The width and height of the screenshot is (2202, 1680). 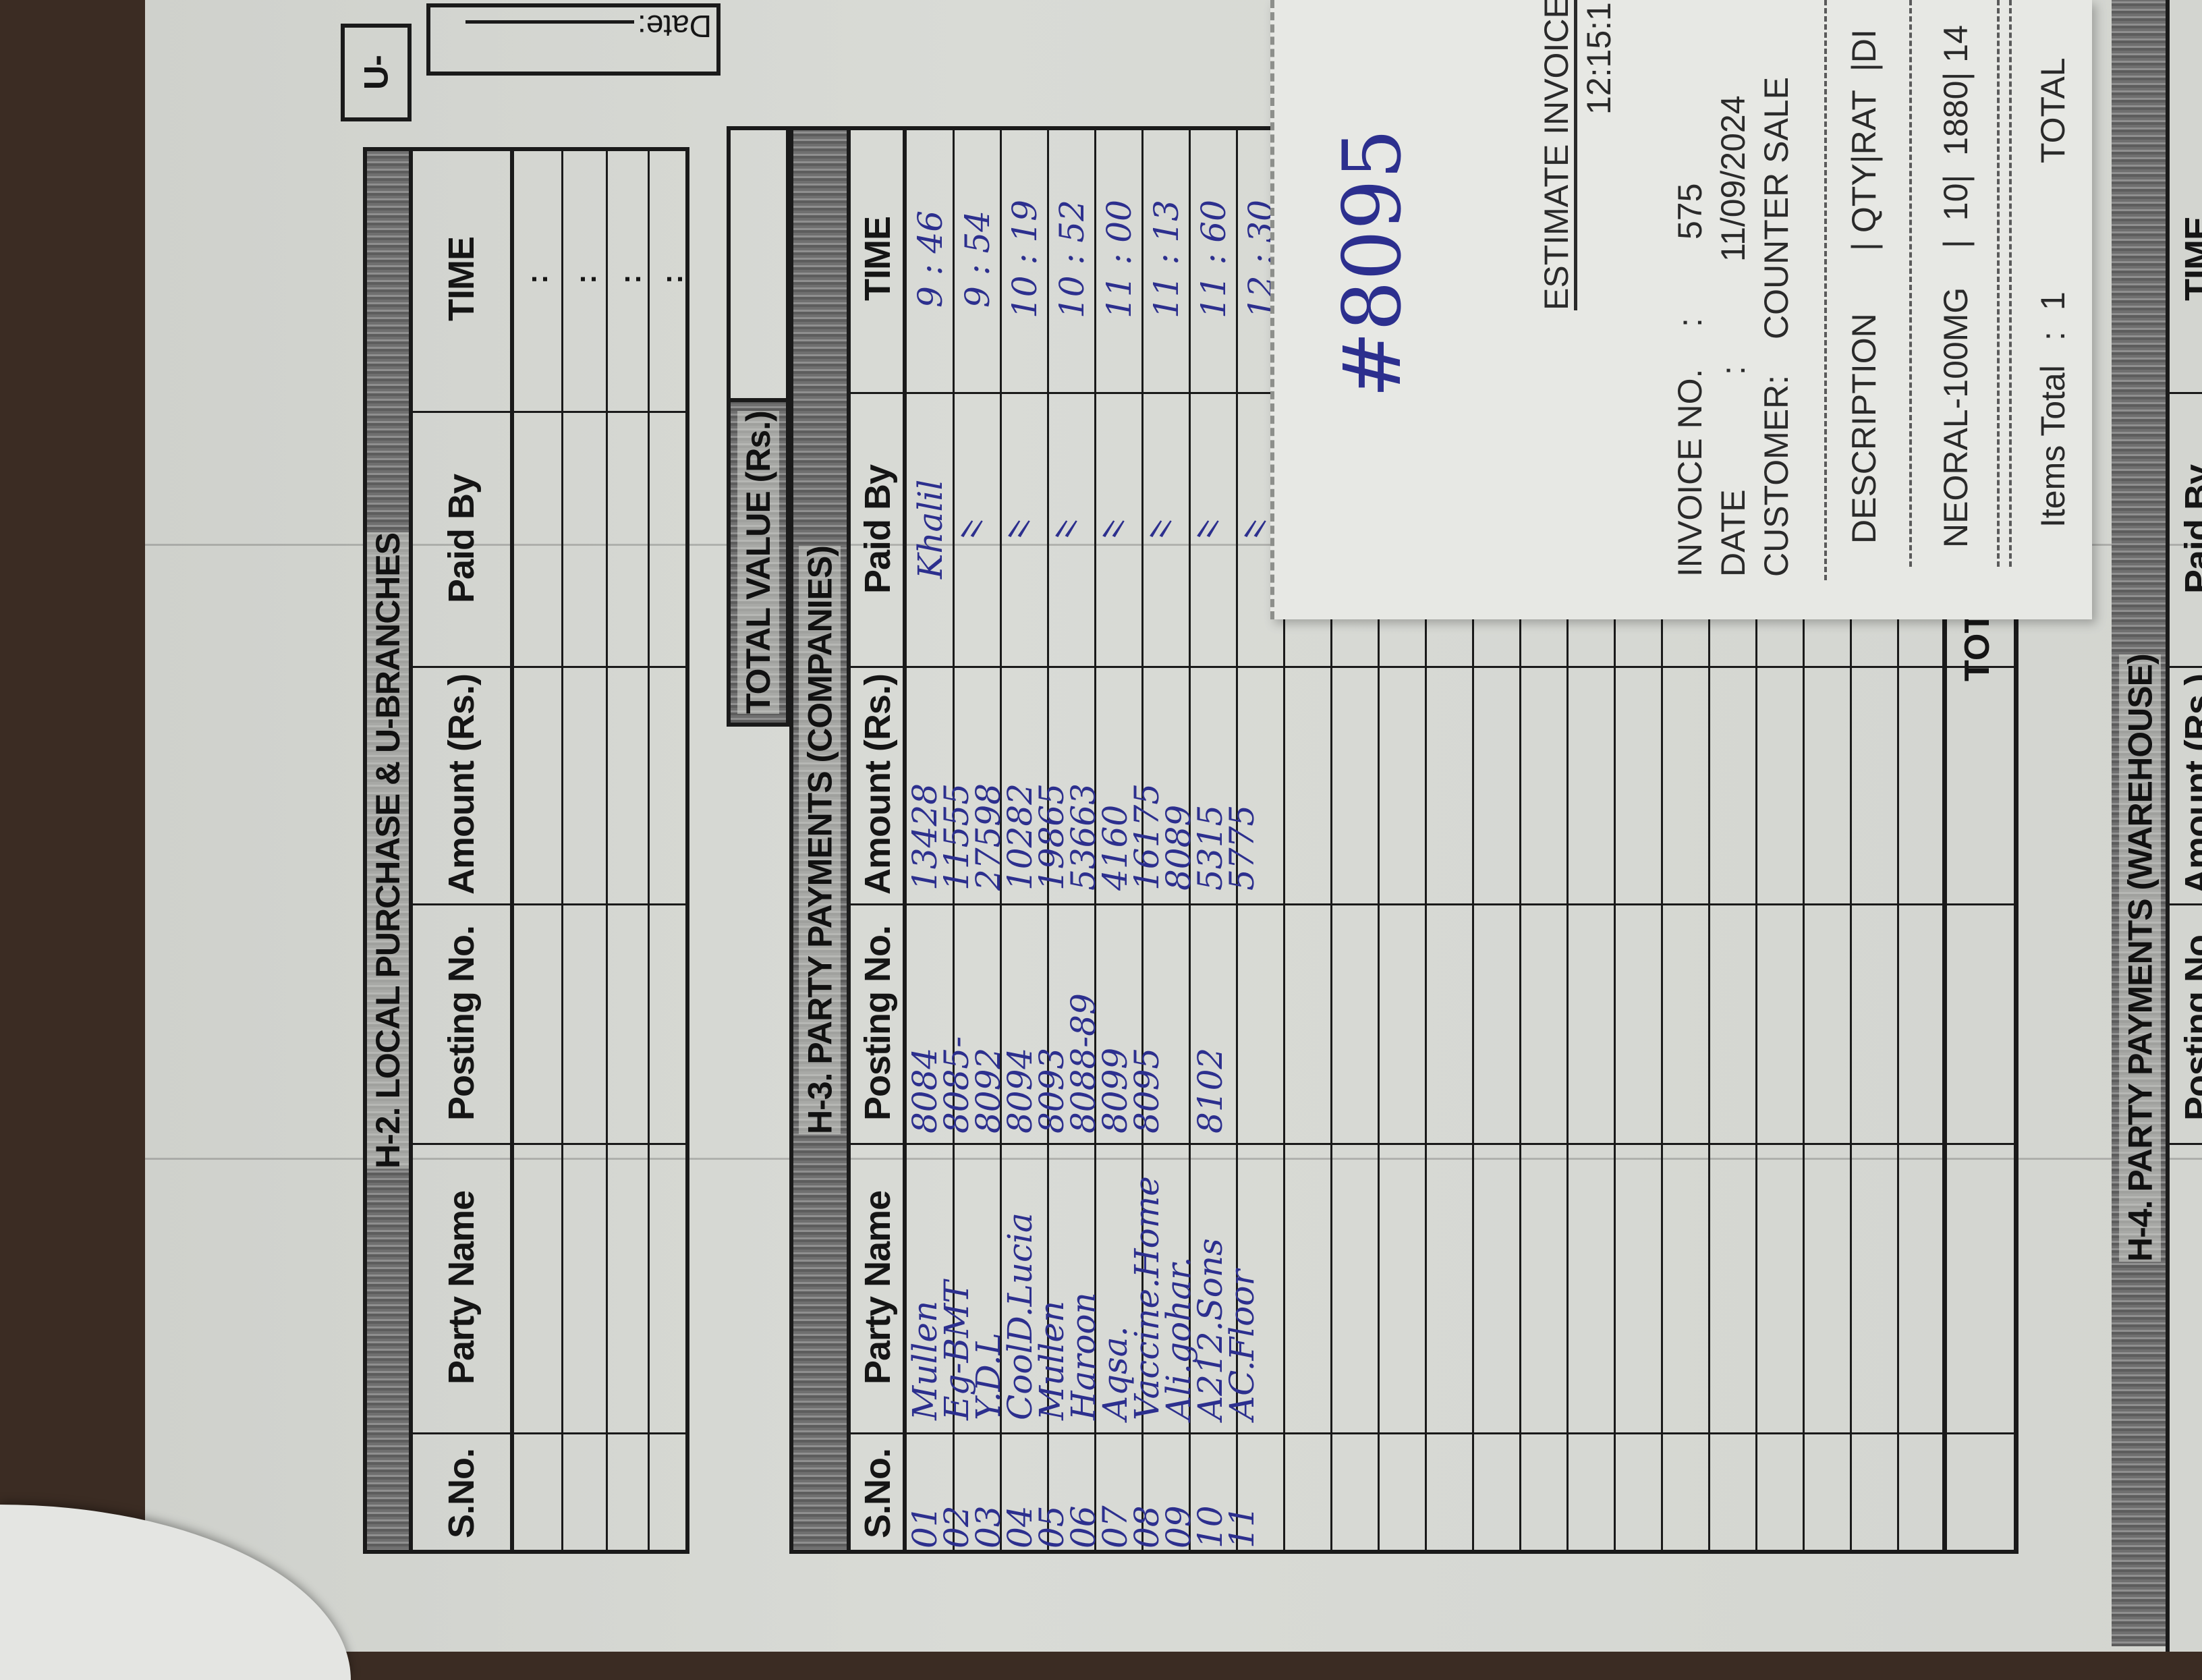 What do you see at coordinates (461, 1493) in the screenshot?
I see `h2-header-sno: S.No.` at bounding box center [461, 1493].